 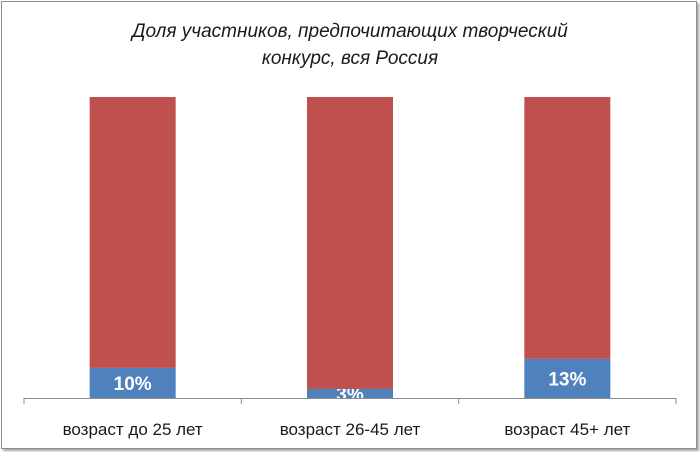 I want to click on data-label: 13%, so click(x=567, y=379).